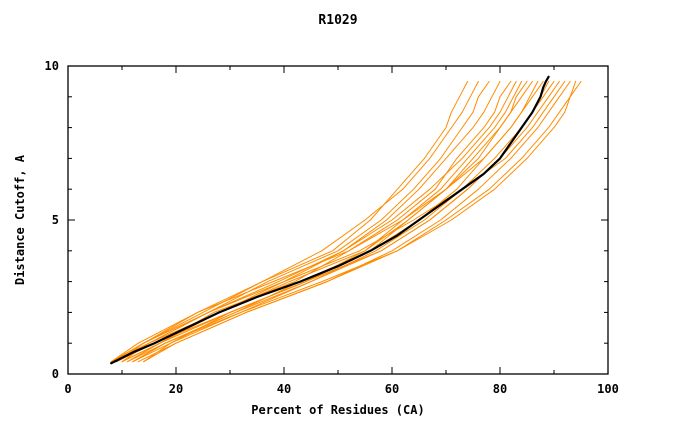 This screenshot has width=680, height=440. Describe the element at coordinates (284, 389) in the screenshot. I see `x-tick-label: 40` at that location.